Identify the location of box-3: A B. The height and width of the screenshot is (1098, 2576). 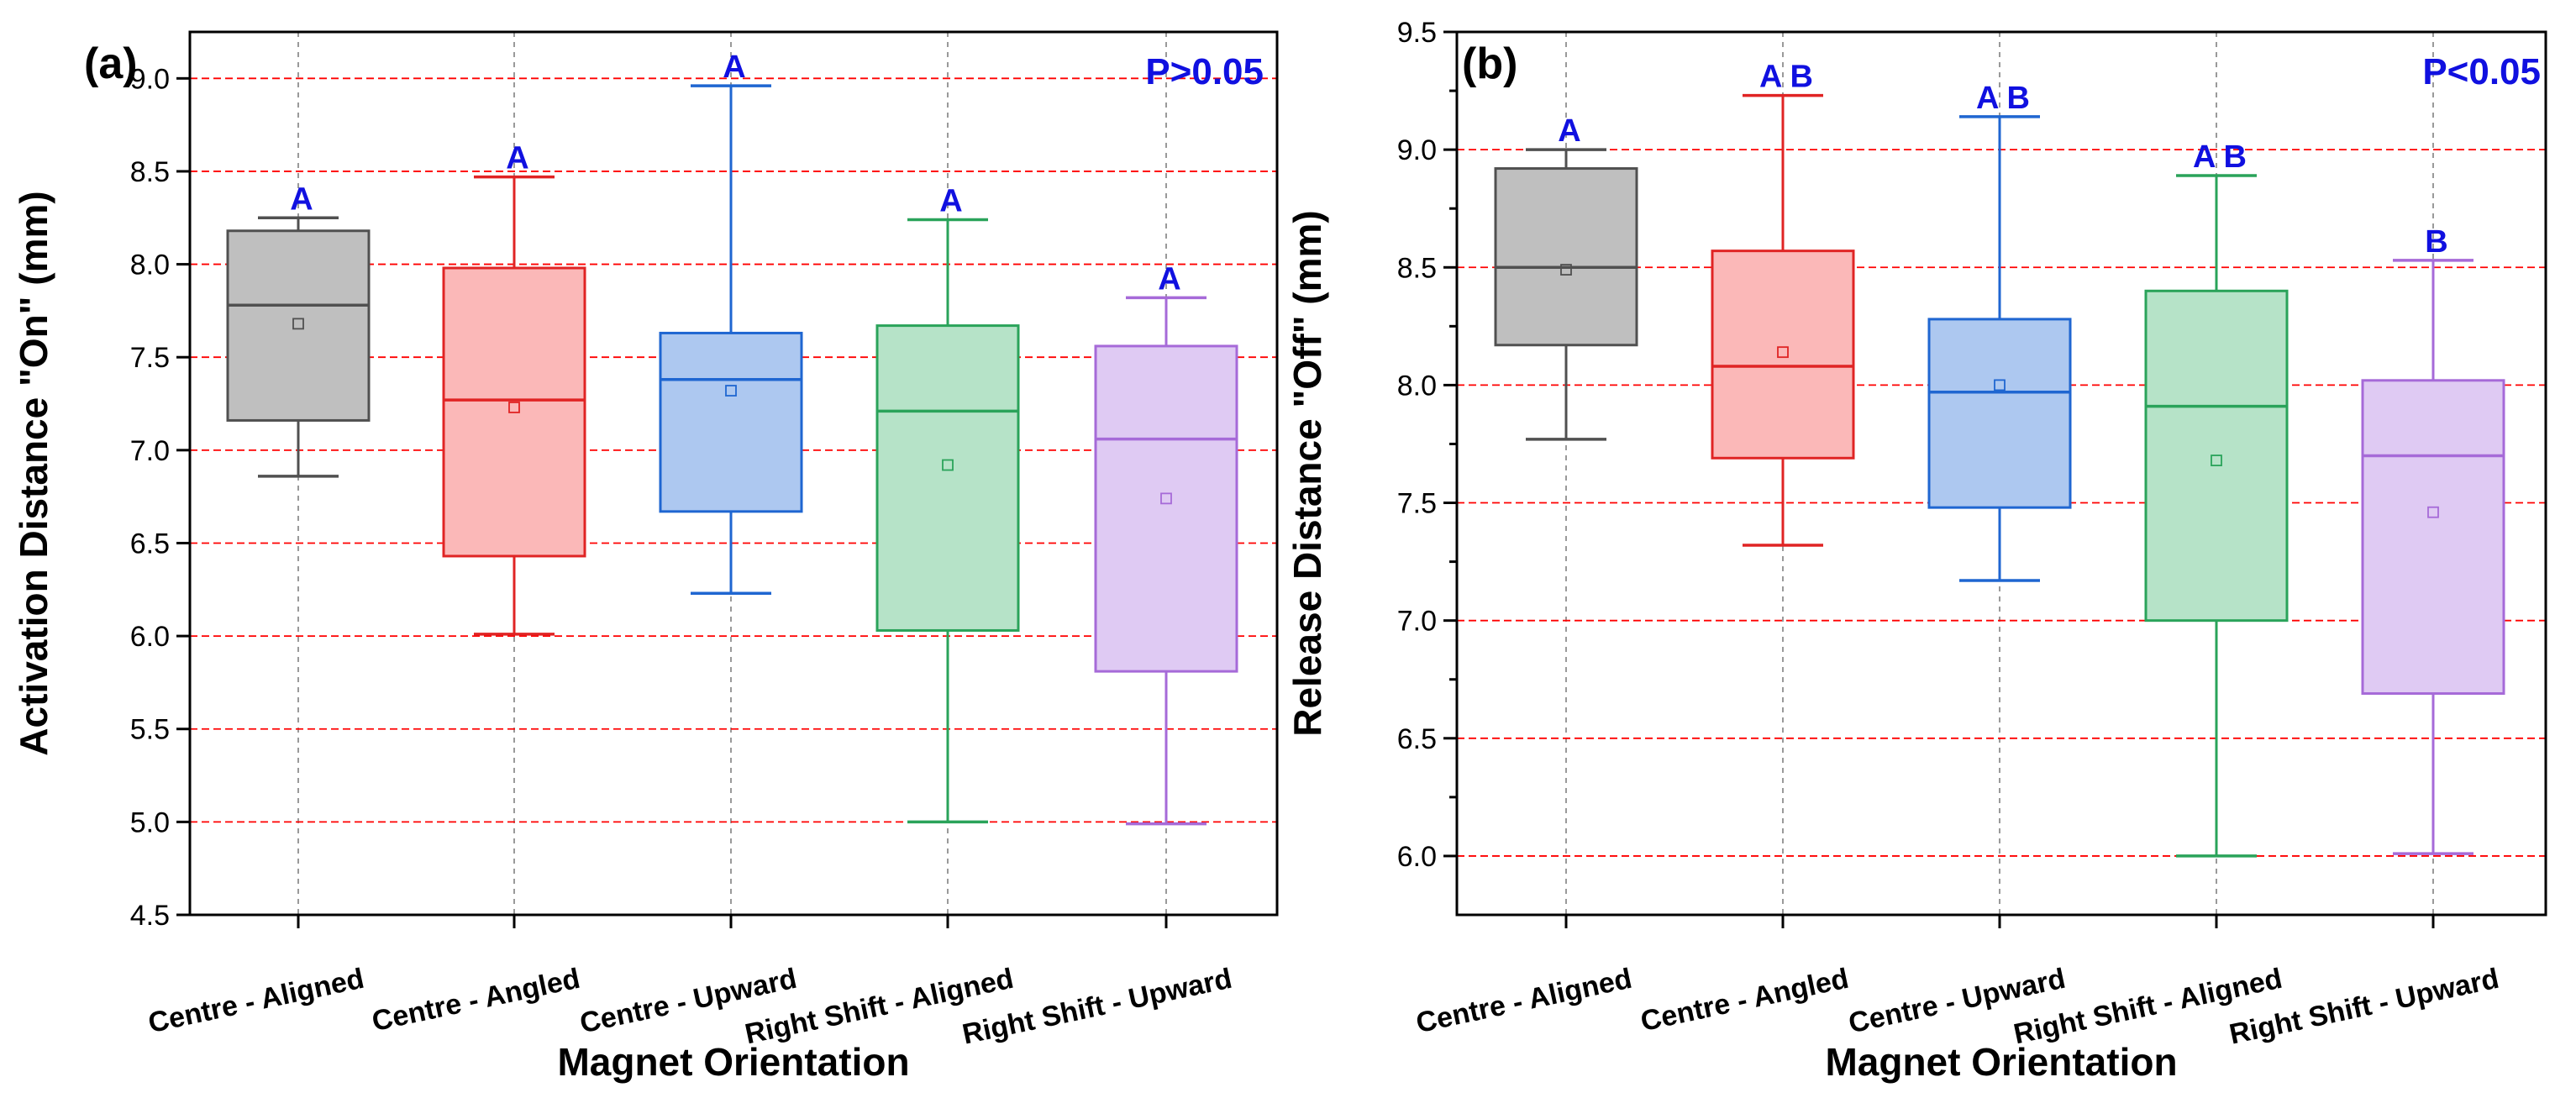
(1999, 331).